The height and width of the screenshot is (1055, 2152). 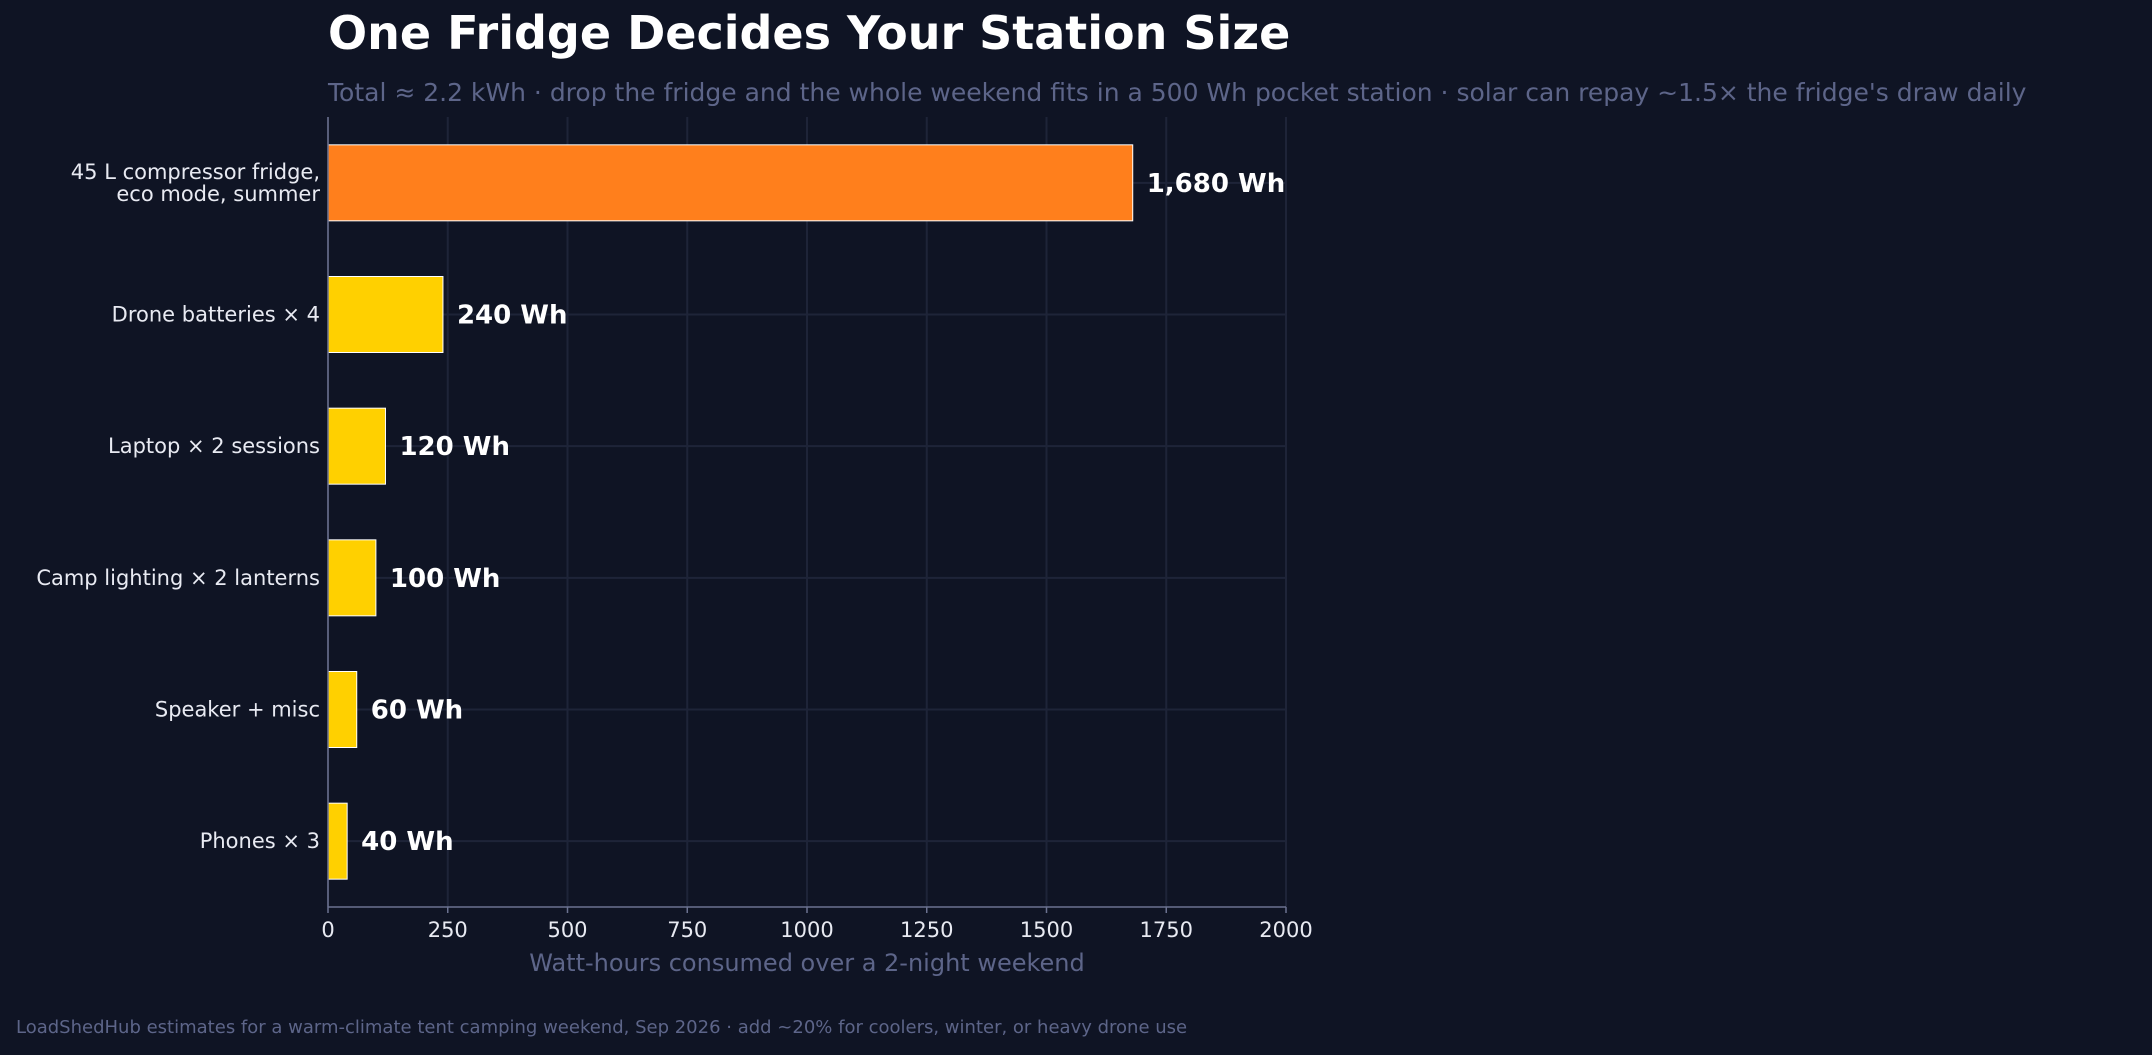 What do you see at coordinates (327, 930) in the screenshot?
I see `x-tick-label: 0` at bounding box center [327, 930].